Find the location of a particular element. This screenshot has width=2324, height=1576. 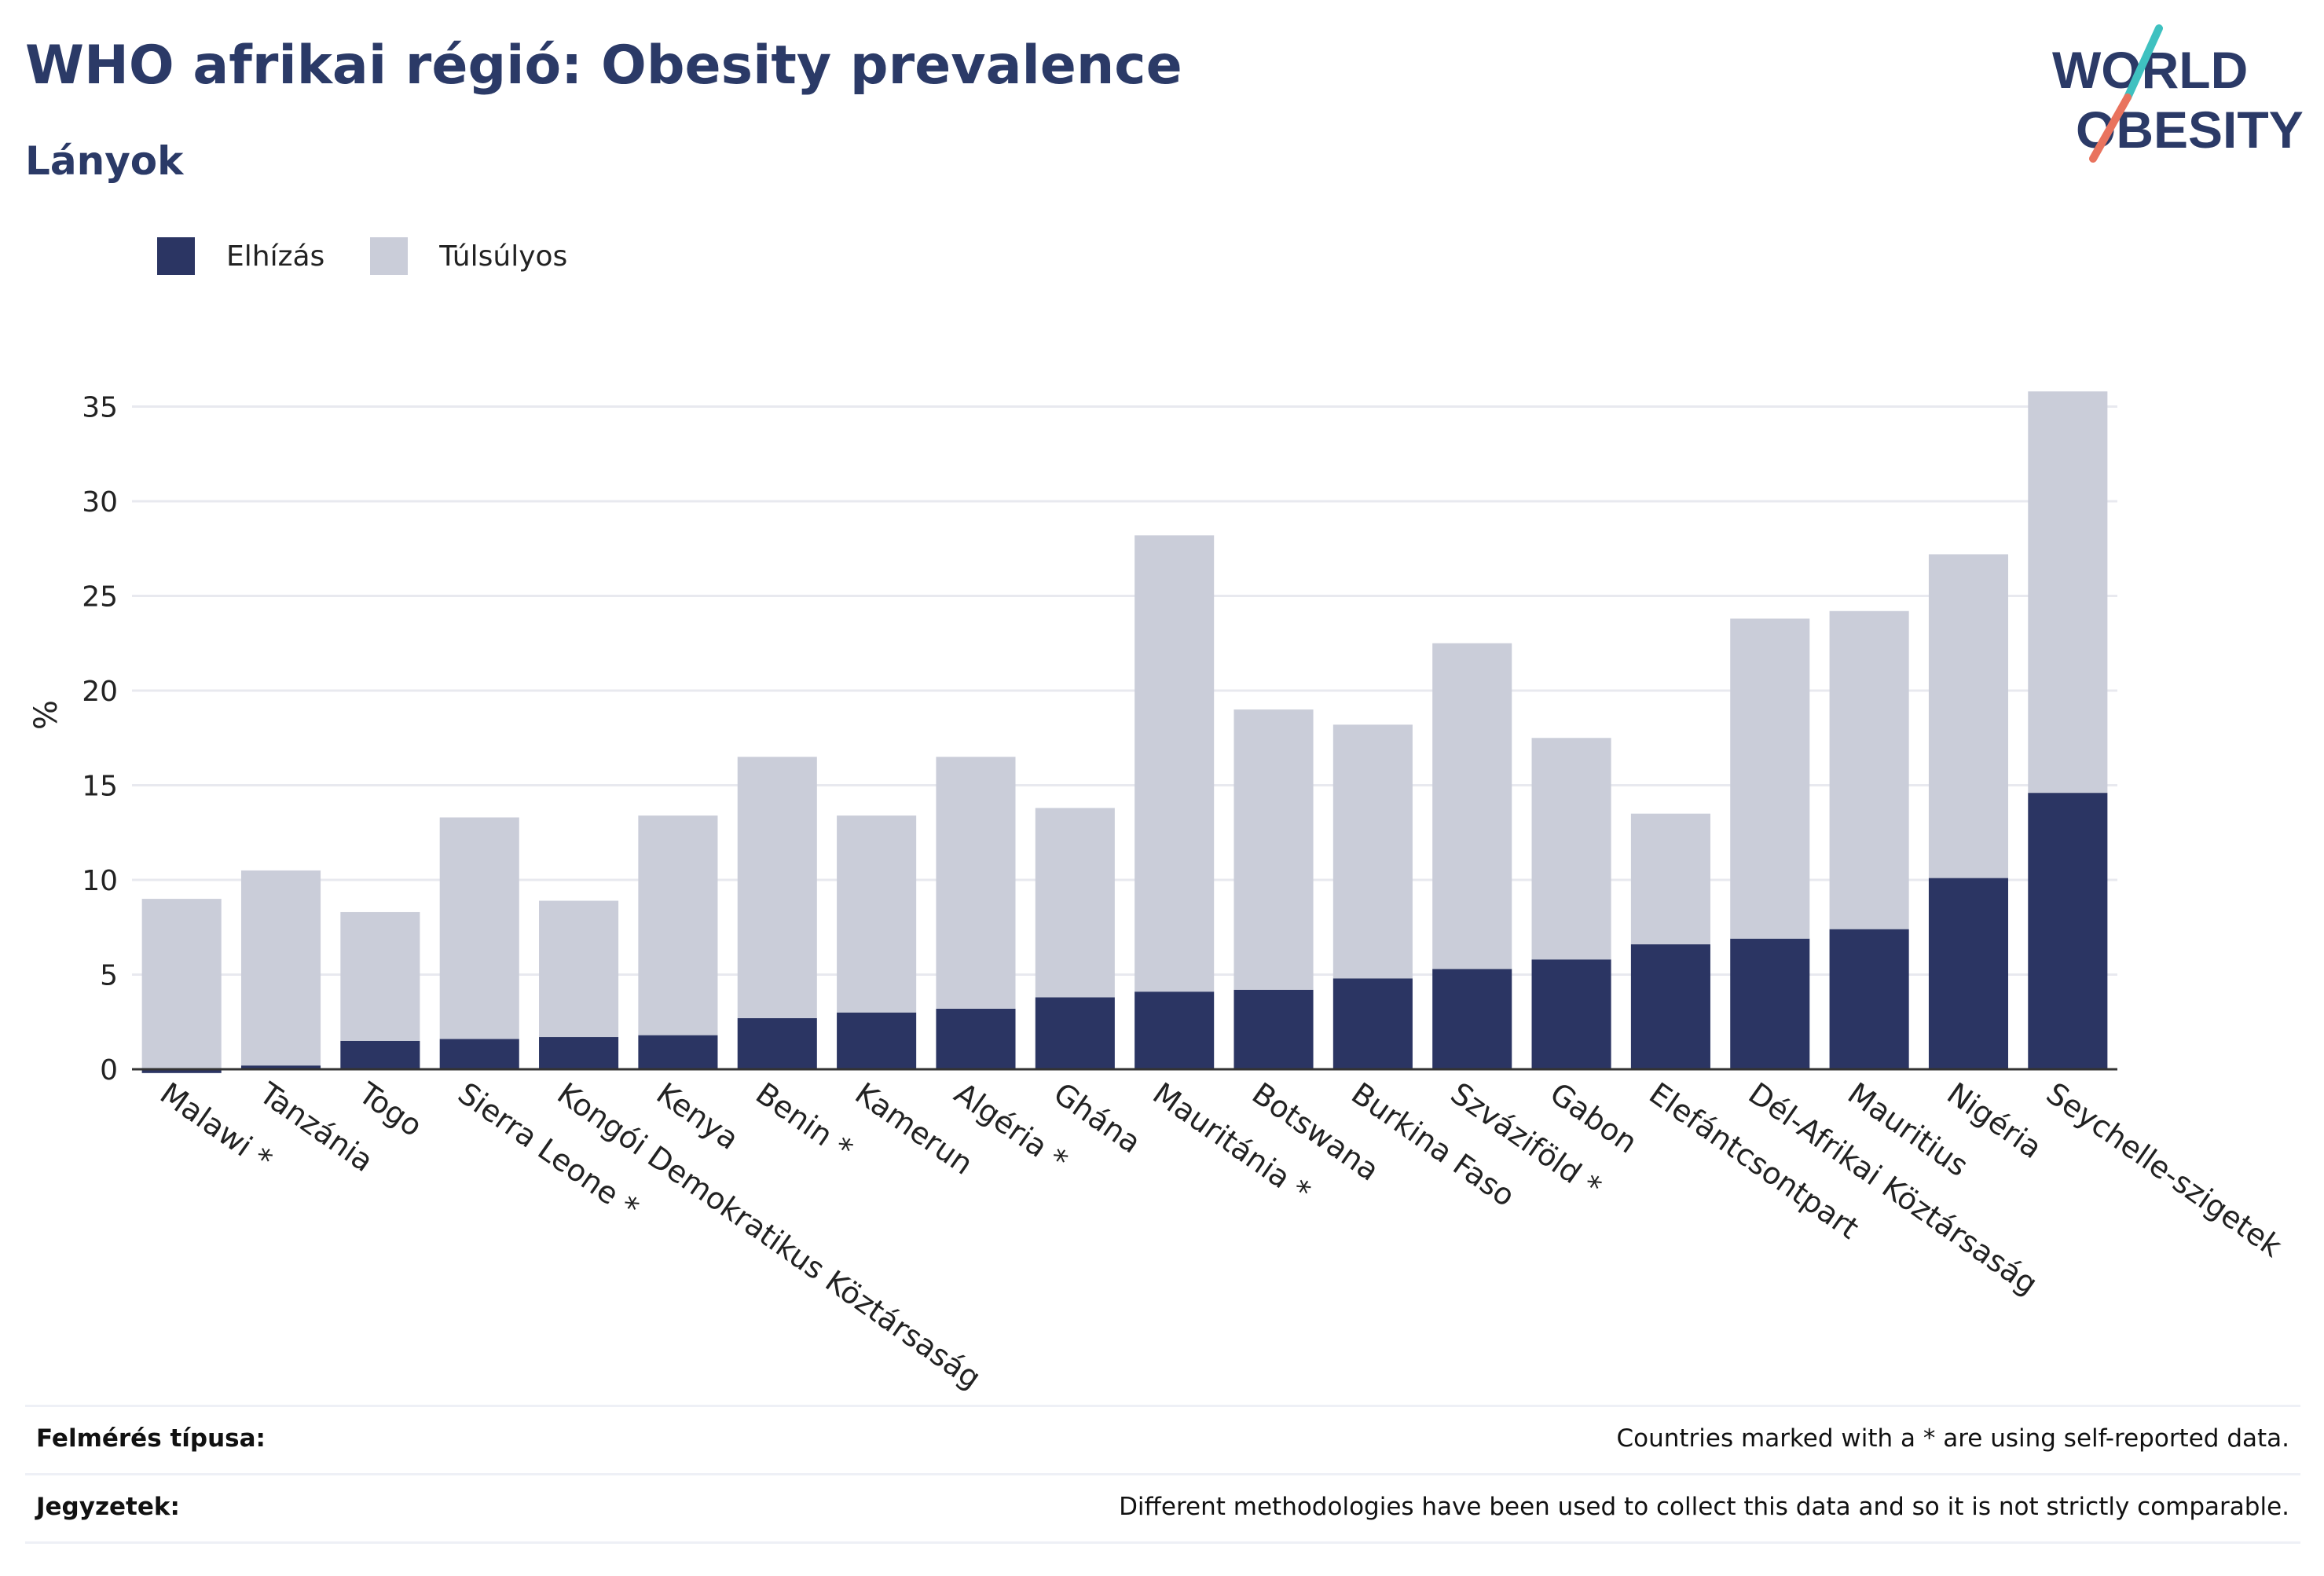

world-obesity-logo: WORLD OBESITY is located at coordinates (2178, 93).